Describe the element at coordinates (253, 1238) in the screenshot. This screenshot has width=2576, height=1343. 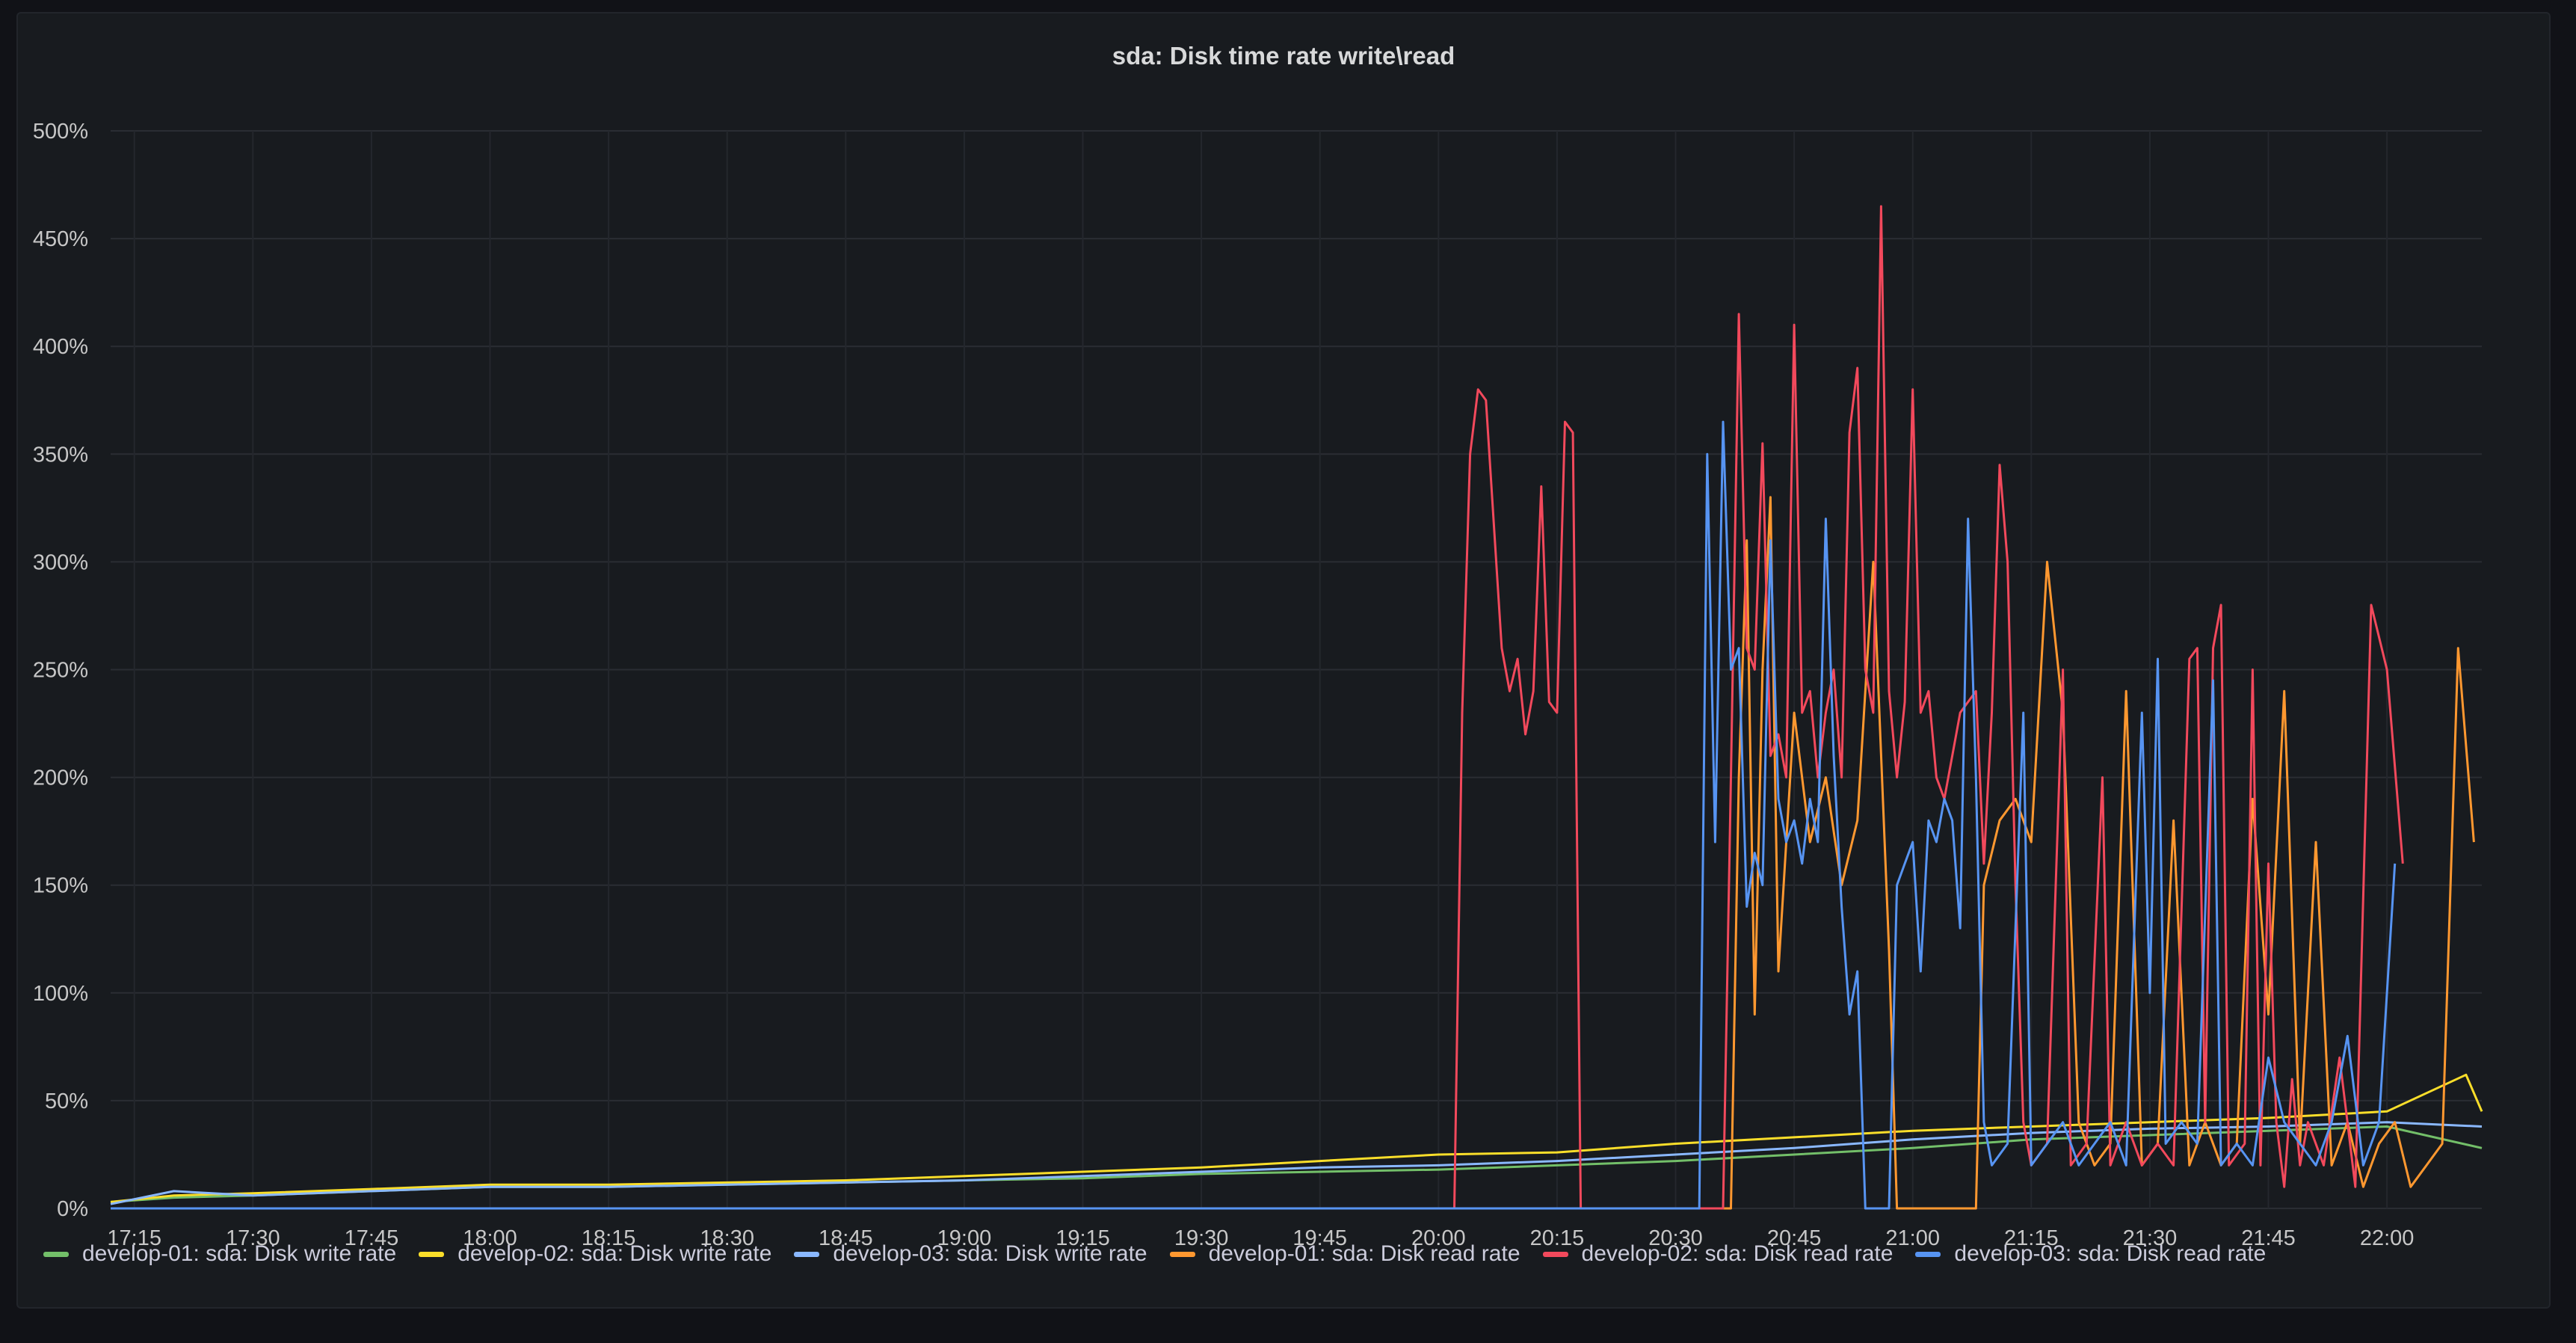
I see `x-tick-label: 17:30` at that location.